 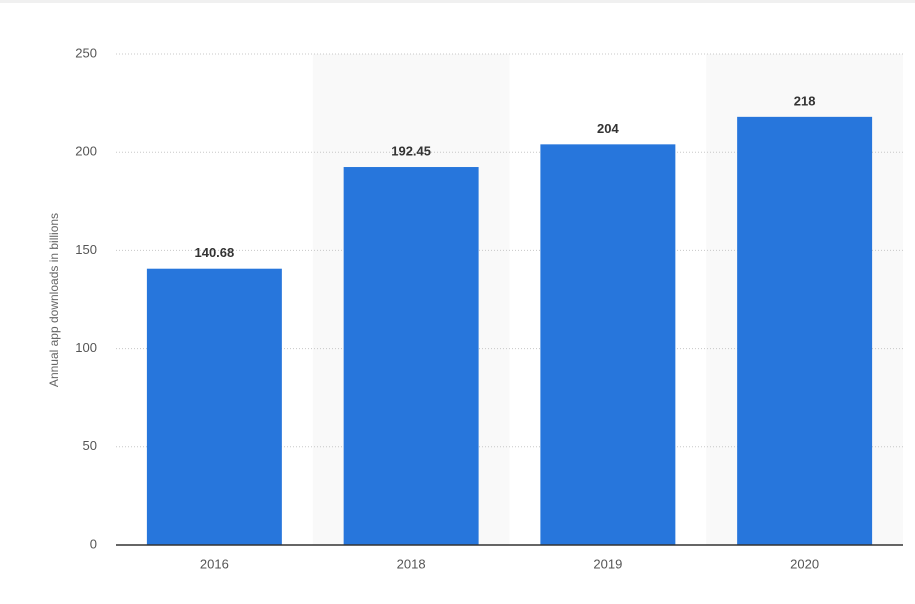 I want to click on y-tick-label: 100, so click(x=86, y=347).